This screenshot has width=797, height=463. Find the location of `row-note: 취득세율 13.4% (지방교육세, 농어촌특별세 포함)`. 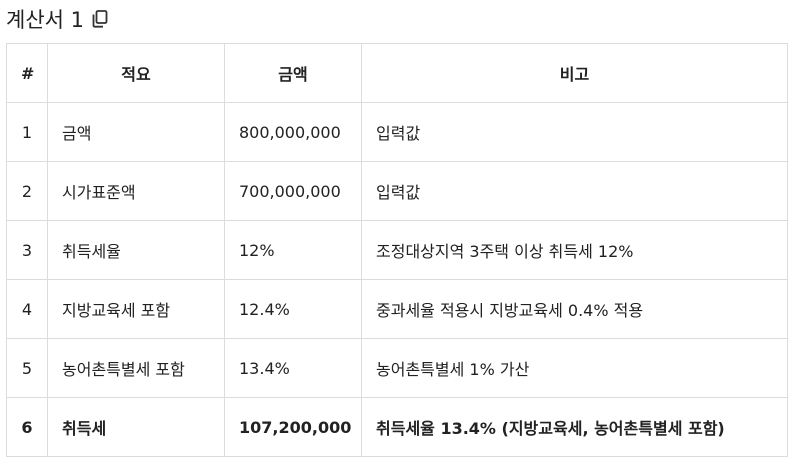

row-note: 취득세율 13.4% (지방교육세, 농어촌특별세 포함) is located at coordinates (574, 427).